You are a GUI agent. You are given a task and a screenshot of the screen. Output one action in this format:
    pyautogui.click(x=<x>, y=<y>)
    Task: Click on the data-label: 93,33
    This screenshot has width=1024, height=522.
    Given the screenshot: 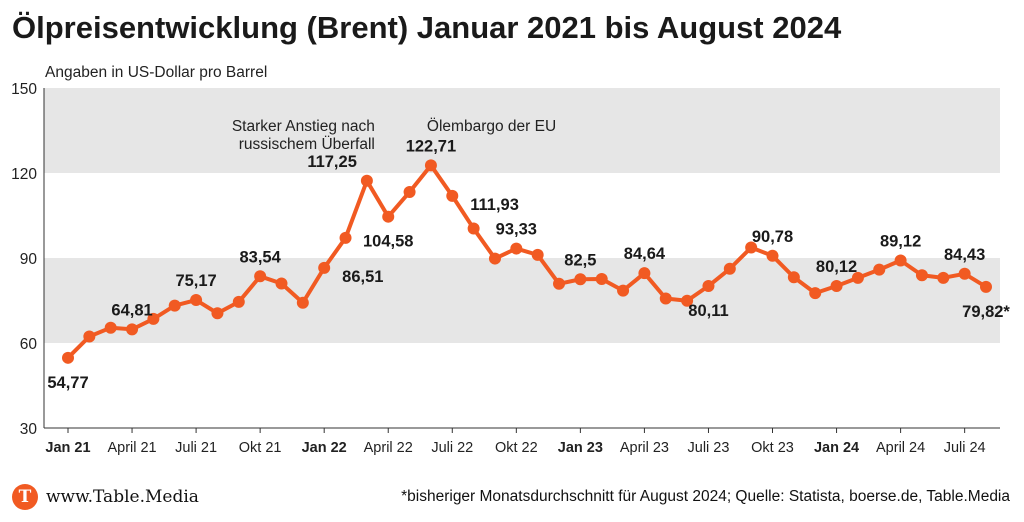 What is the action you would take?
    pyautogui.click(x=516, y=230)
    